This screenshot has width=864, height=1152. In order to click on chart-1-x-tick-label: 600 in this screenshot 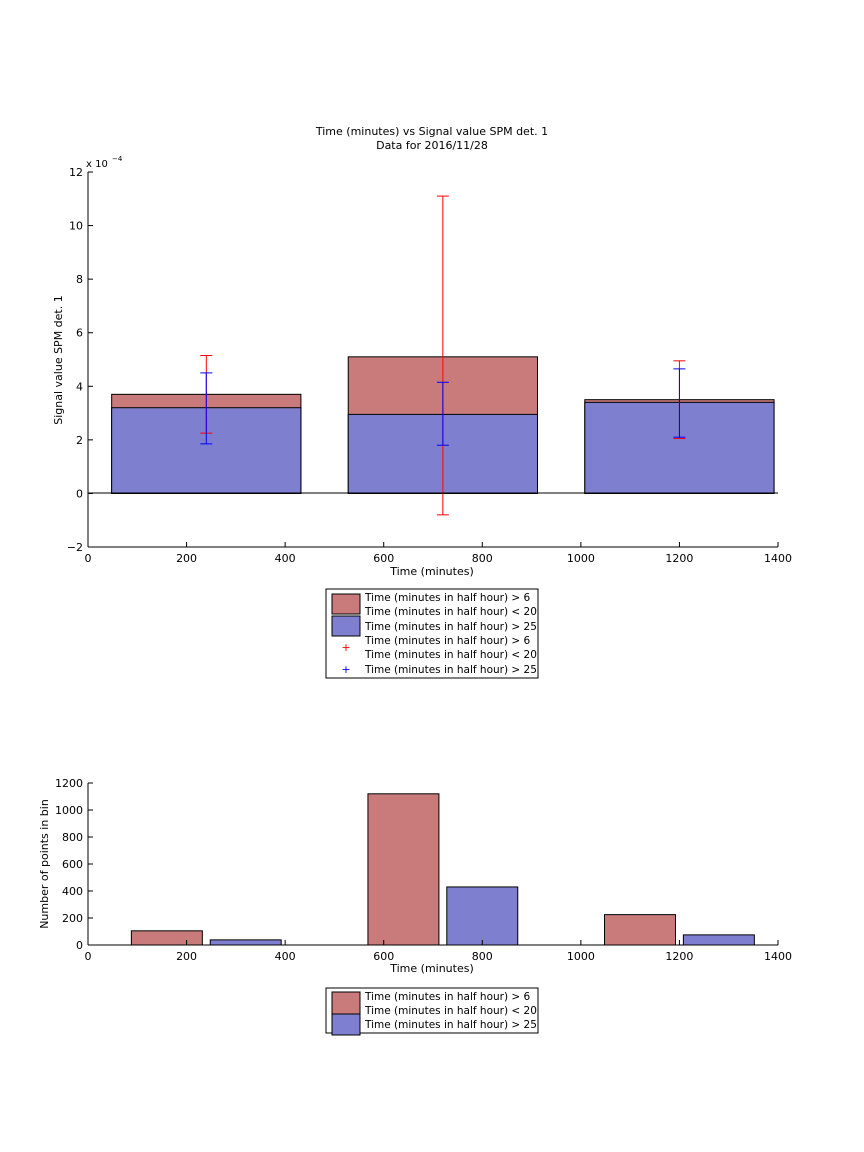, I will do `click(383, 558)`.